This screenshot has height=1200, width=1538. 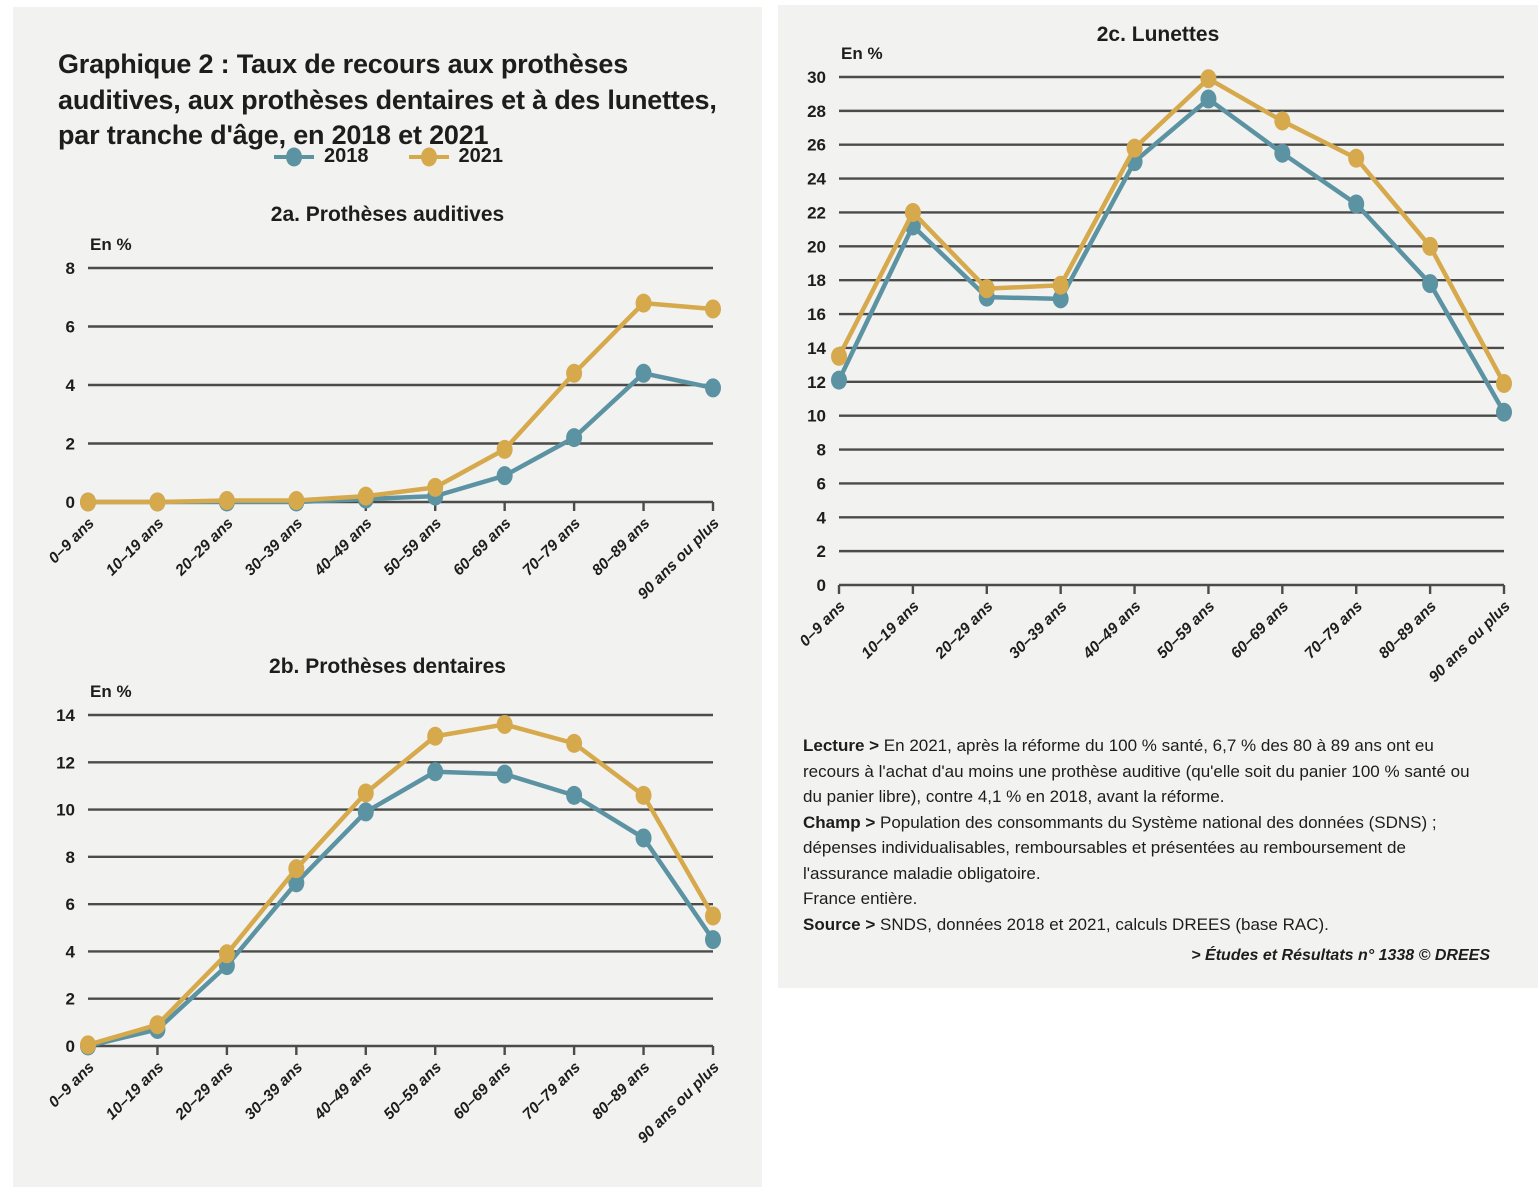 What do you see at coordinates (816, 246) in the screenshot?
I see `y-tick-label: 20` at bounding box center [816, 246].